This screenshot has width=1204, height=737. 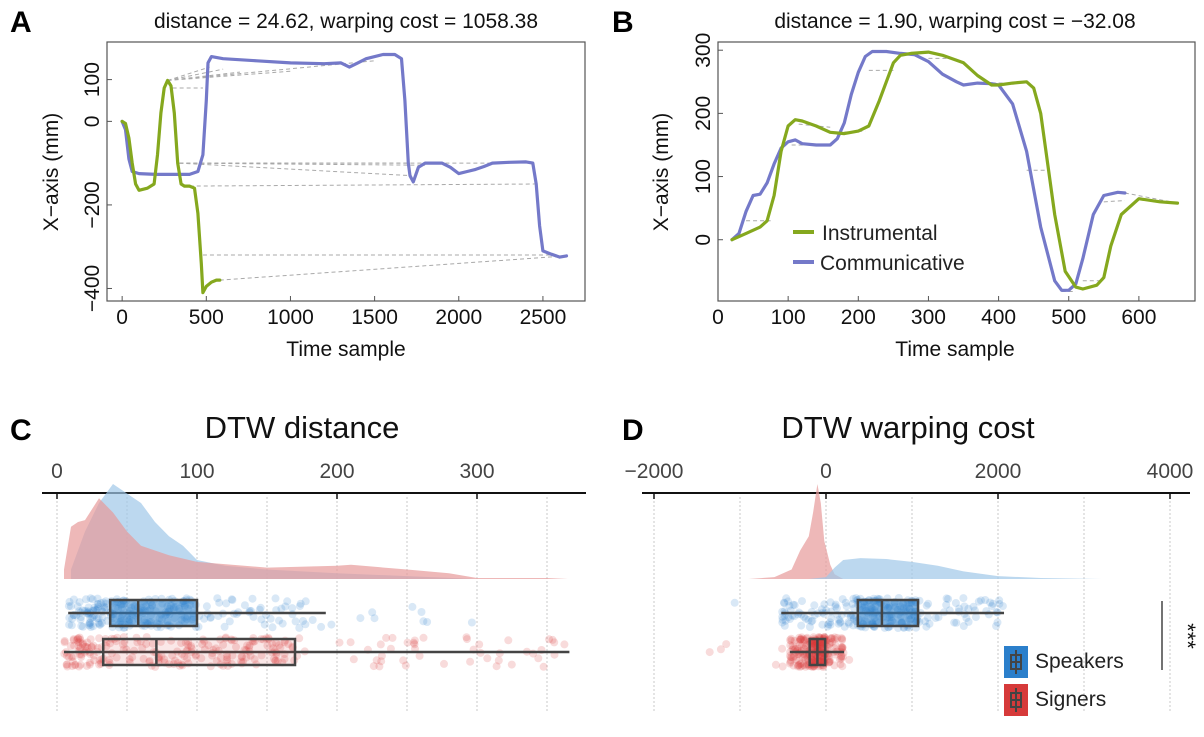 I want to click on x-tick-label: 0, so click(x=122, y=317).